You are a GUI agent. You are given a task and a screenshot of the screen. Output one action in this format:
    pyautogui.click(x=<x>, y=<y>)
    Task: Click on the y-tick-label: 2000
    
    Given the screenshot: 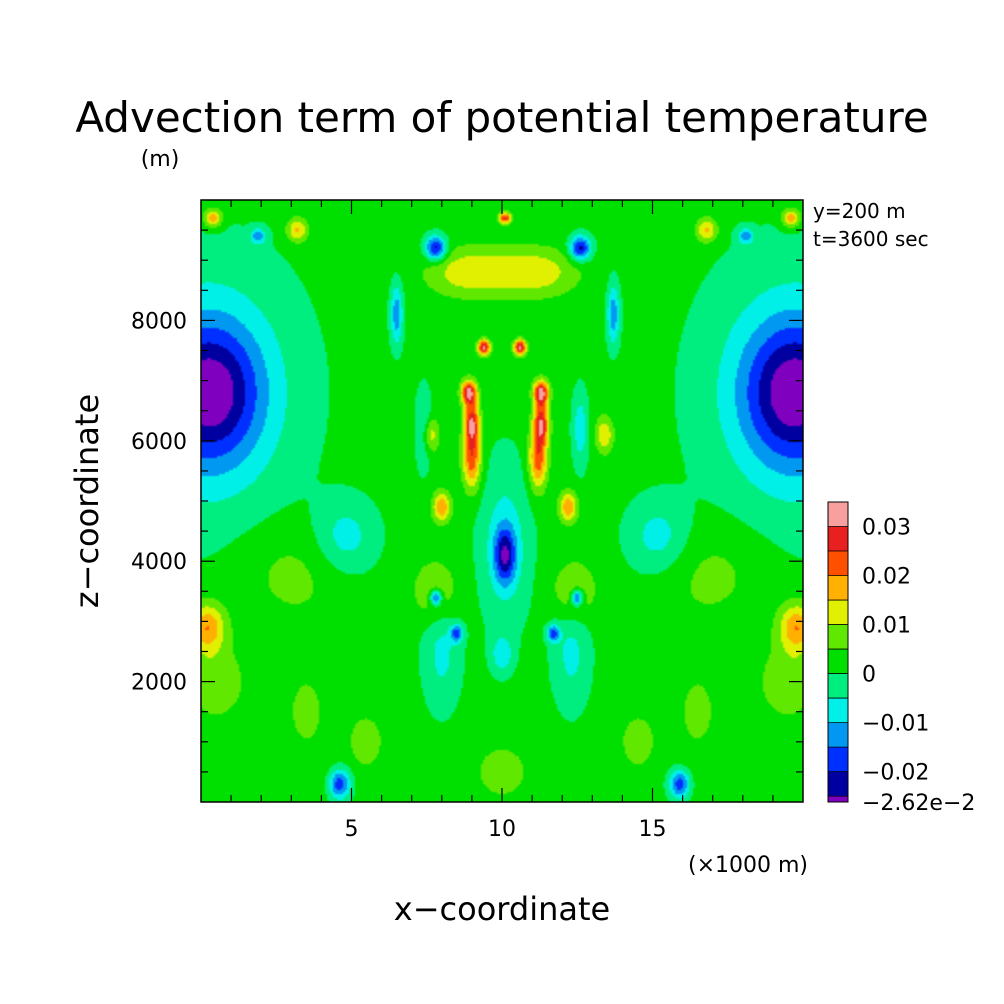 What is the action you would take?
    pyautogui.click(x=159, y=683)
    